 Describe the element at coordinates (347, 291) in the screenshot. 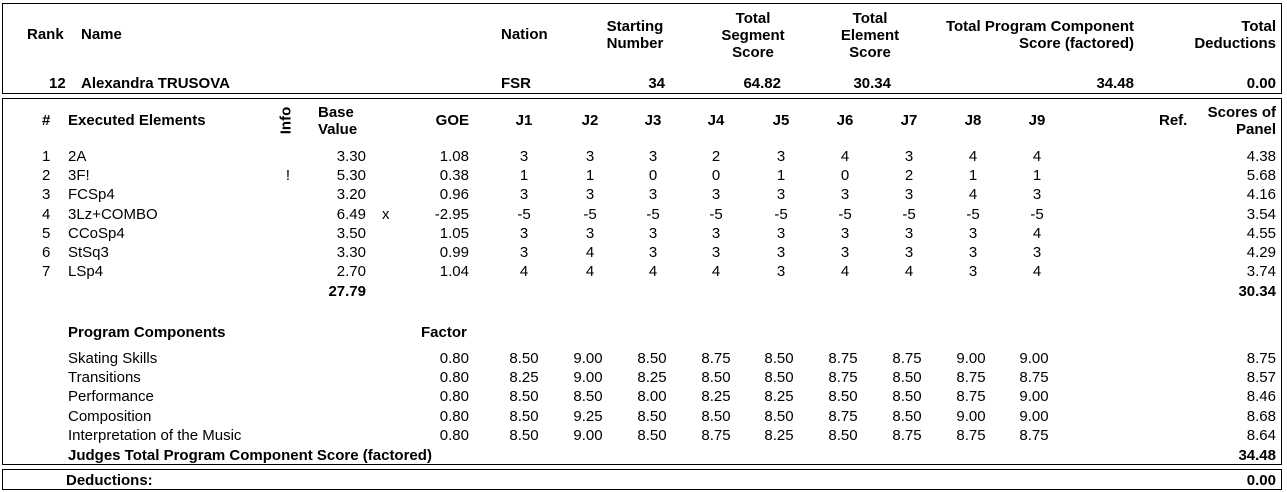

I see `base-value-total: 27.79` at that location.